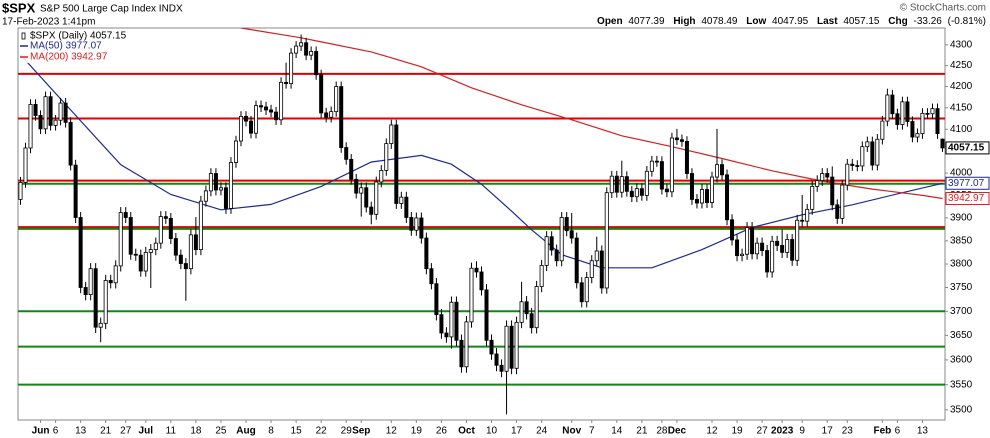 The height and width of the screenshot is (438, 990). I want to click on value-box, so click(967, 148).